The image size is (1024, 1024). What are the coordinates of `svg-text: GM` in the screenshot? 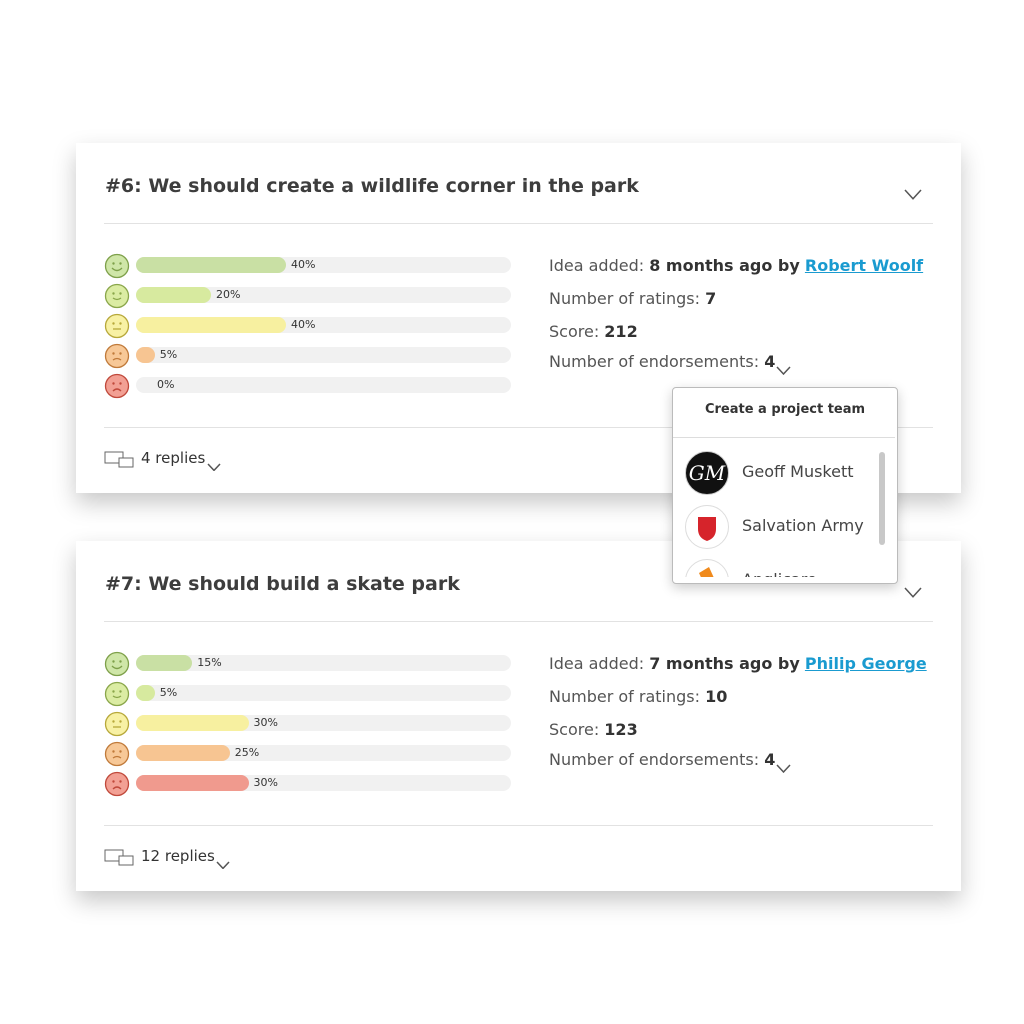 It's located at (707, 473).